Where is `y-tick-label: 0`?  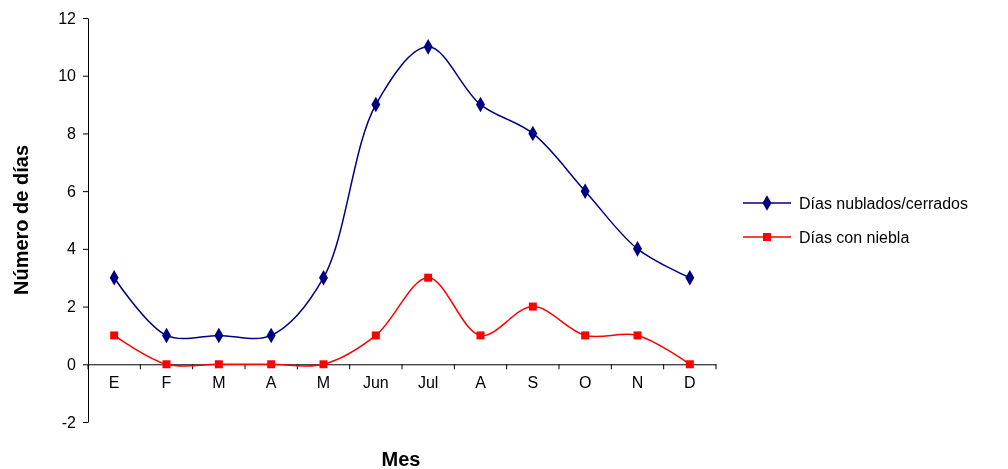 y-tick-label: 0 is located at coordinates (72, 364).